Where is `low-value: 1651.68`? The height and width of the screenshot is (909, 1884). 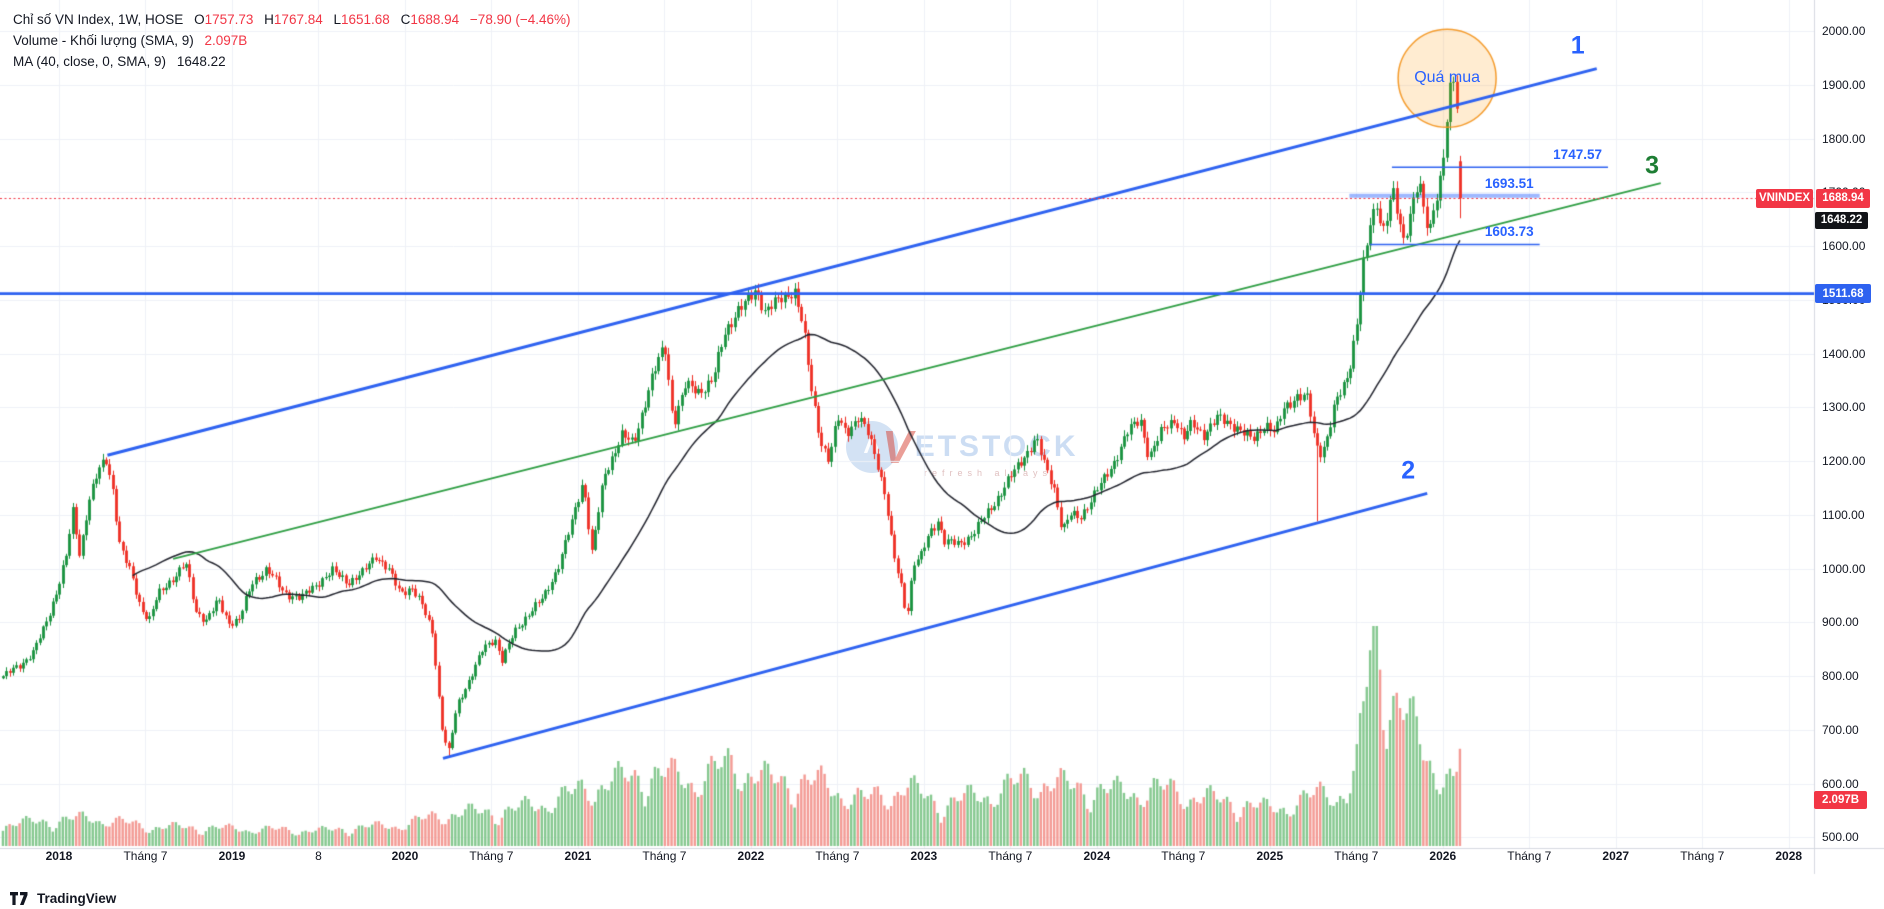 low-value: 1651.68 is located at coordinates (365, 19).